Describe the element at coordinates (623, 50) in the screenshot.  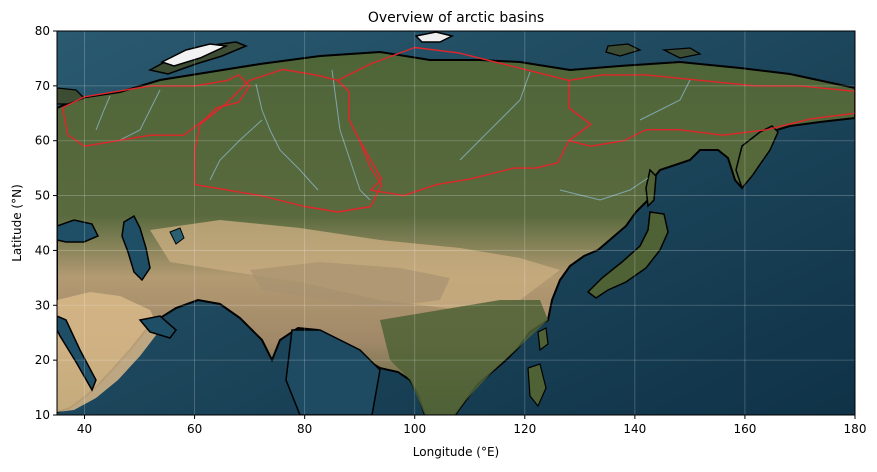
I see `new-siberian-islands` at that location.